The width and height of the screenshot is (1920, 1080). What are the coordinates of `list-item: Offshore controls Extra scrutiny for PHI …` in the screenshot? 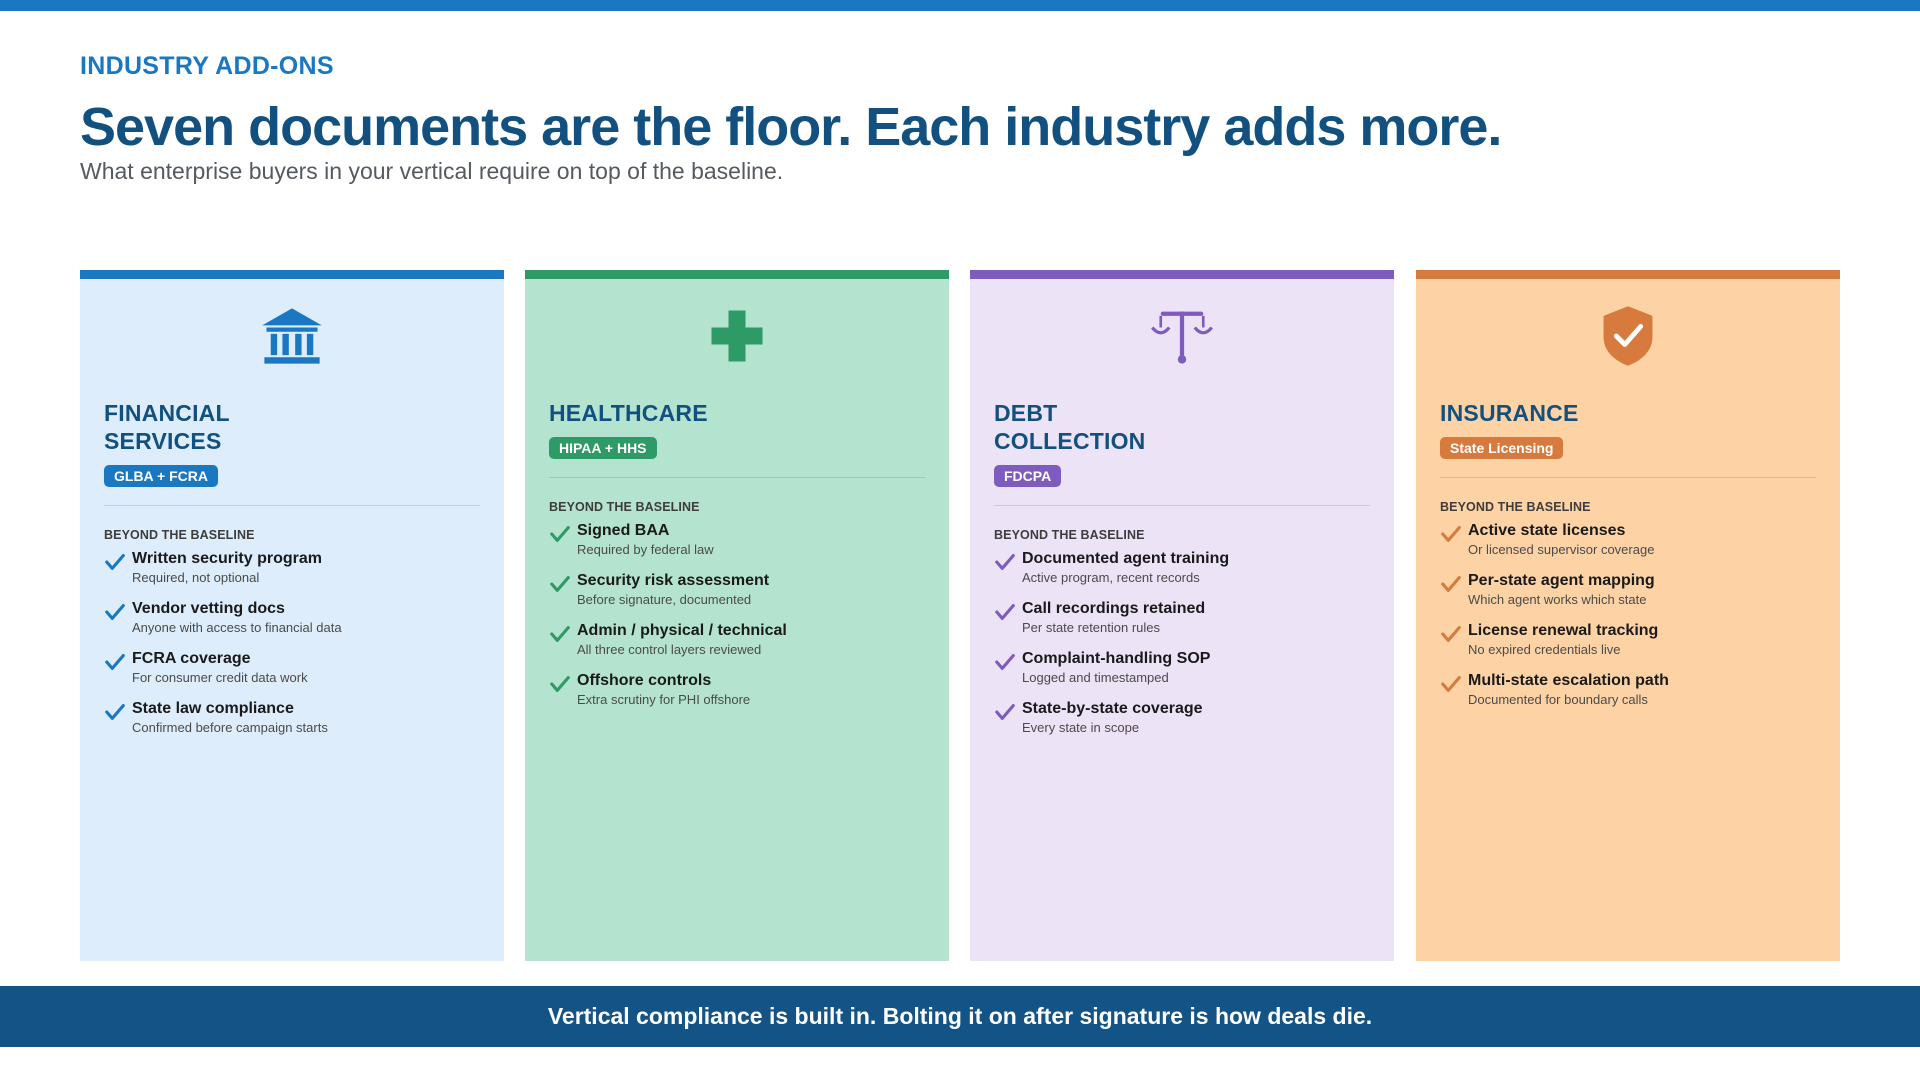 It's located at (737, 689).